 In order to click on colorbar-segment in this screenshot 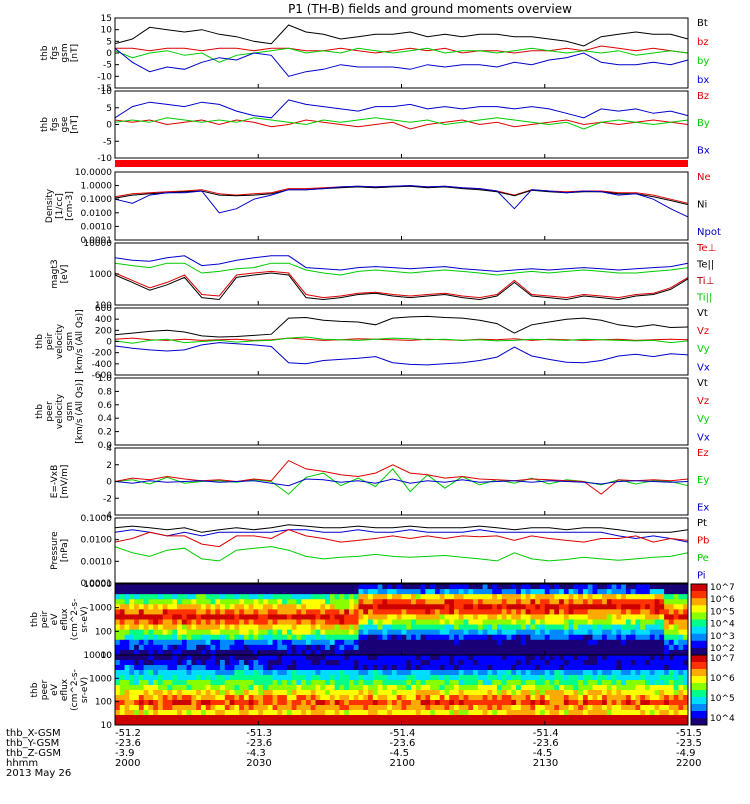, I will do `click(699, 616)`.